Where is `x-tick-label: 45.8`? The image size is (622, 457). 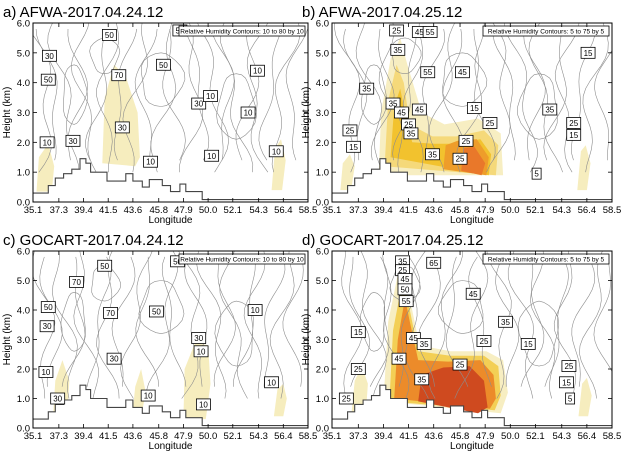
x-tick-label: 45.8 is located at coordinates (158, 436).